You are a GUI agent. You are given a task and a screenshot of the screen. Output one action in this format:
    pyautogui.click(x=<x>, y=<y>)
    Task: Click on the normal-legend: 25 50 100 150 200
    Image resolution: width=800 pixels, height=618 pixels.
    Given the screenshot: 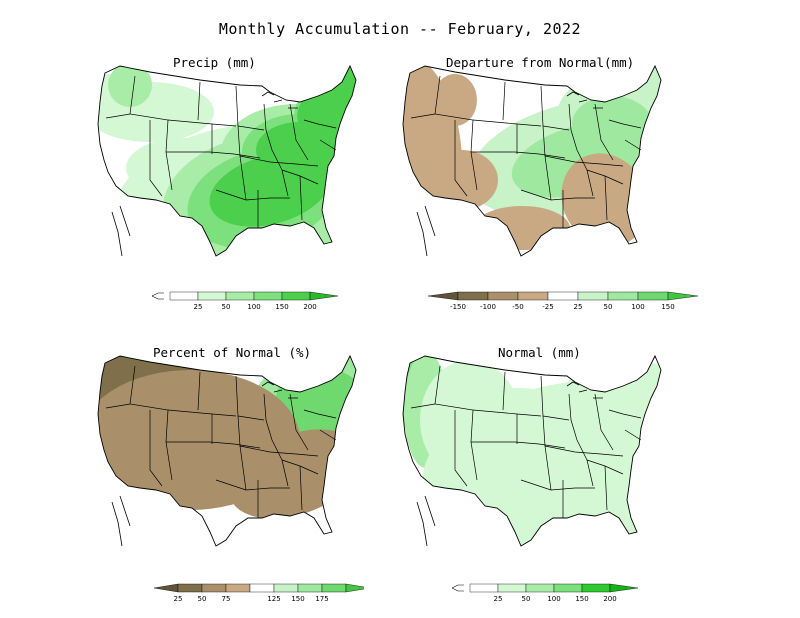 What is the action you would take?
    pyautogui.click(x=545, y=593)
    